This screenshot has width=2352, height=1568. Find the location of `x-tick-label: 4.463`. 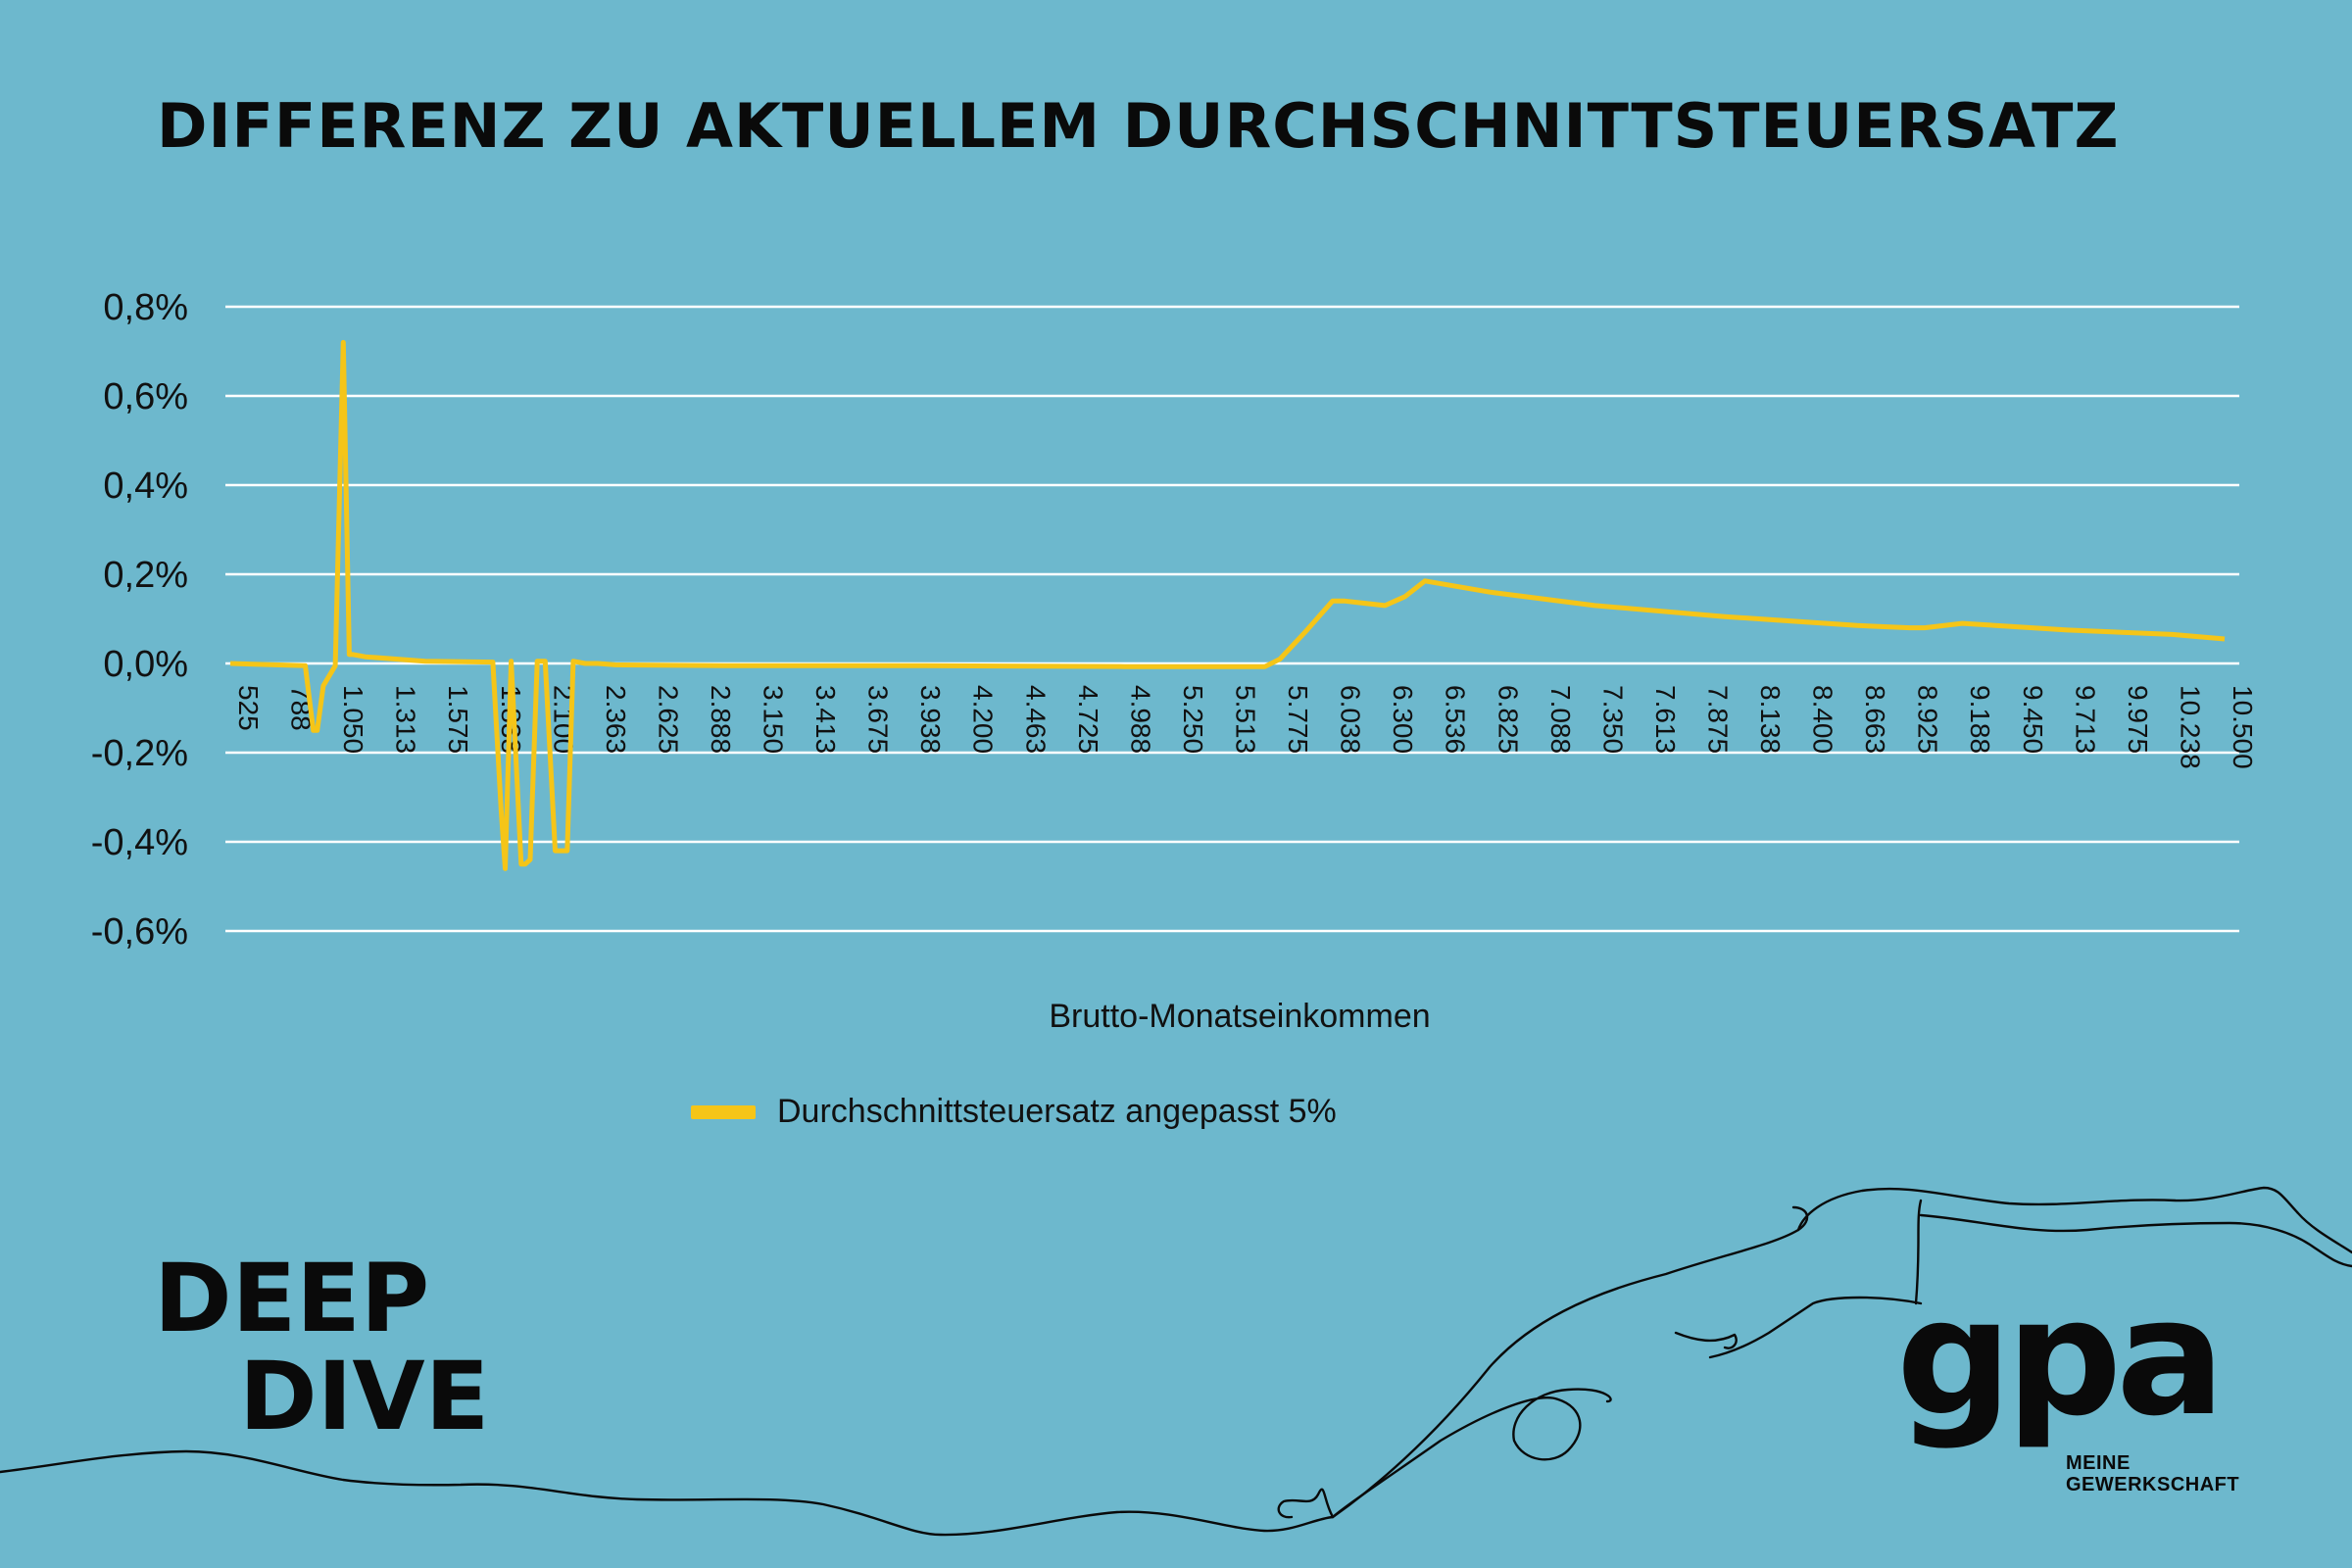

x-tick-label: 4.463 is located at coordinates (1035, 720).